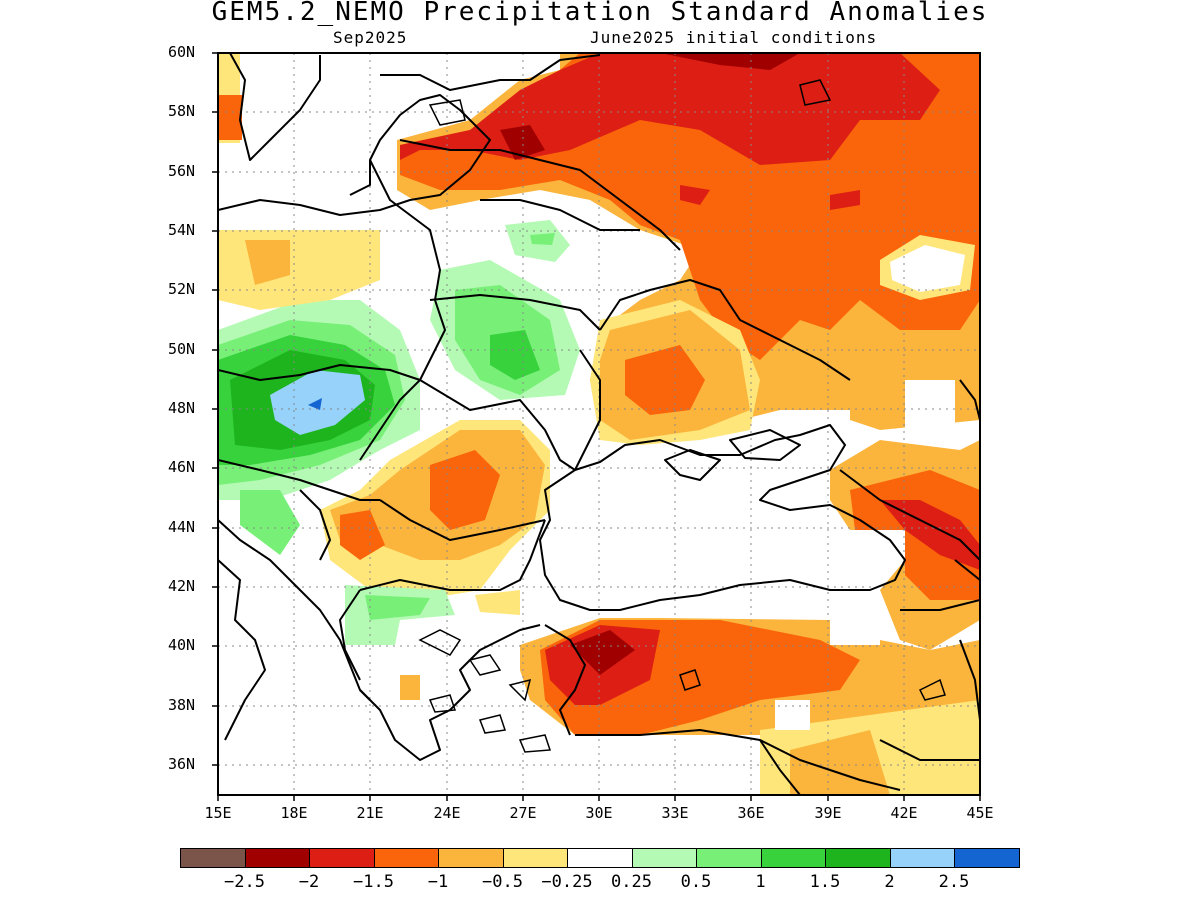 This screenshot has height=900, width=1200. Describe the element at coordinates (734, 37) in the screenshot. I see `initial-conditions: June2025 initial conditions` at that location.